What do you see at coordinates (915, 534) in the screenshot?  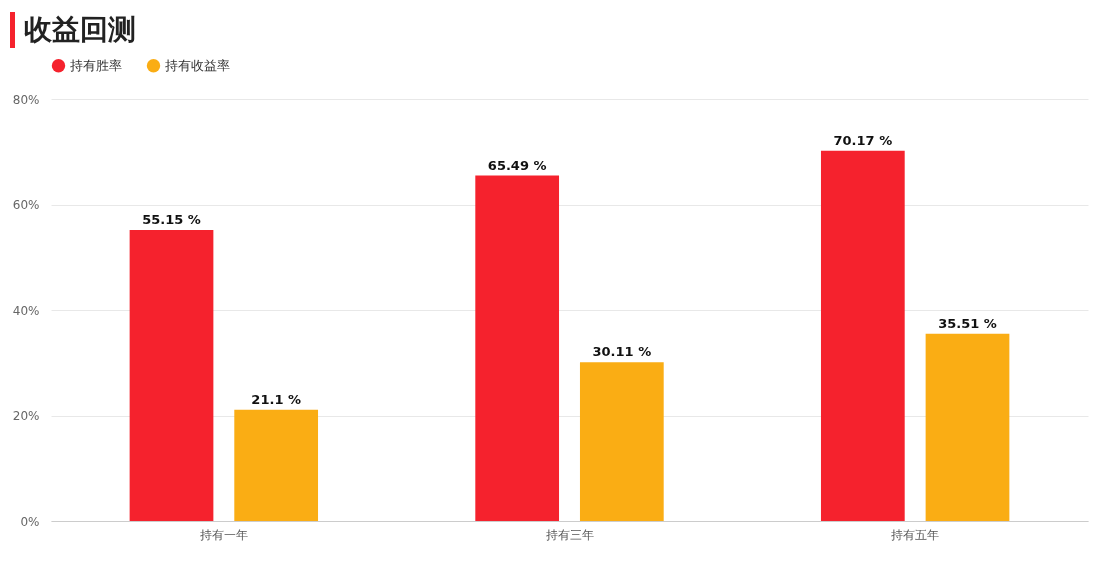 I see `x-tick-label: 持有五年` at bounding box center [915, 534].